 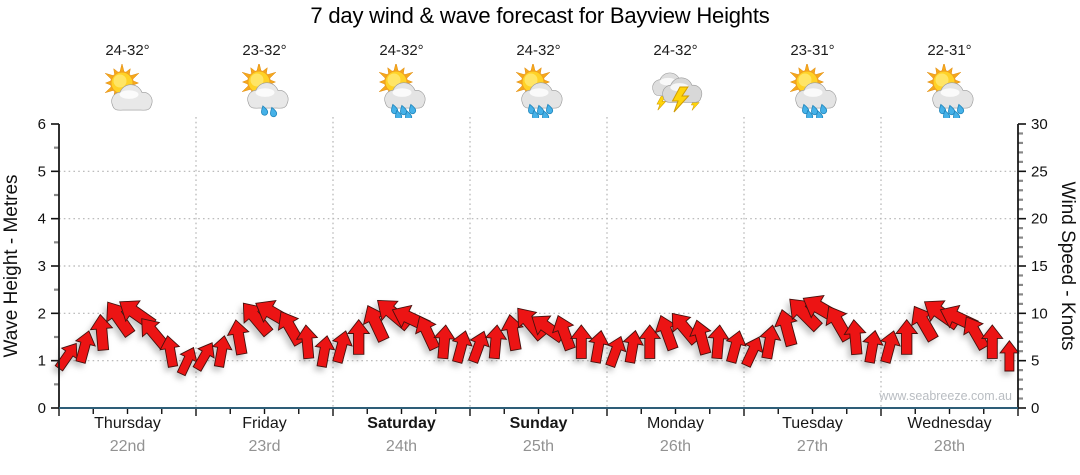 I want to click on day-date: 26th, so click(x=675, y=446).